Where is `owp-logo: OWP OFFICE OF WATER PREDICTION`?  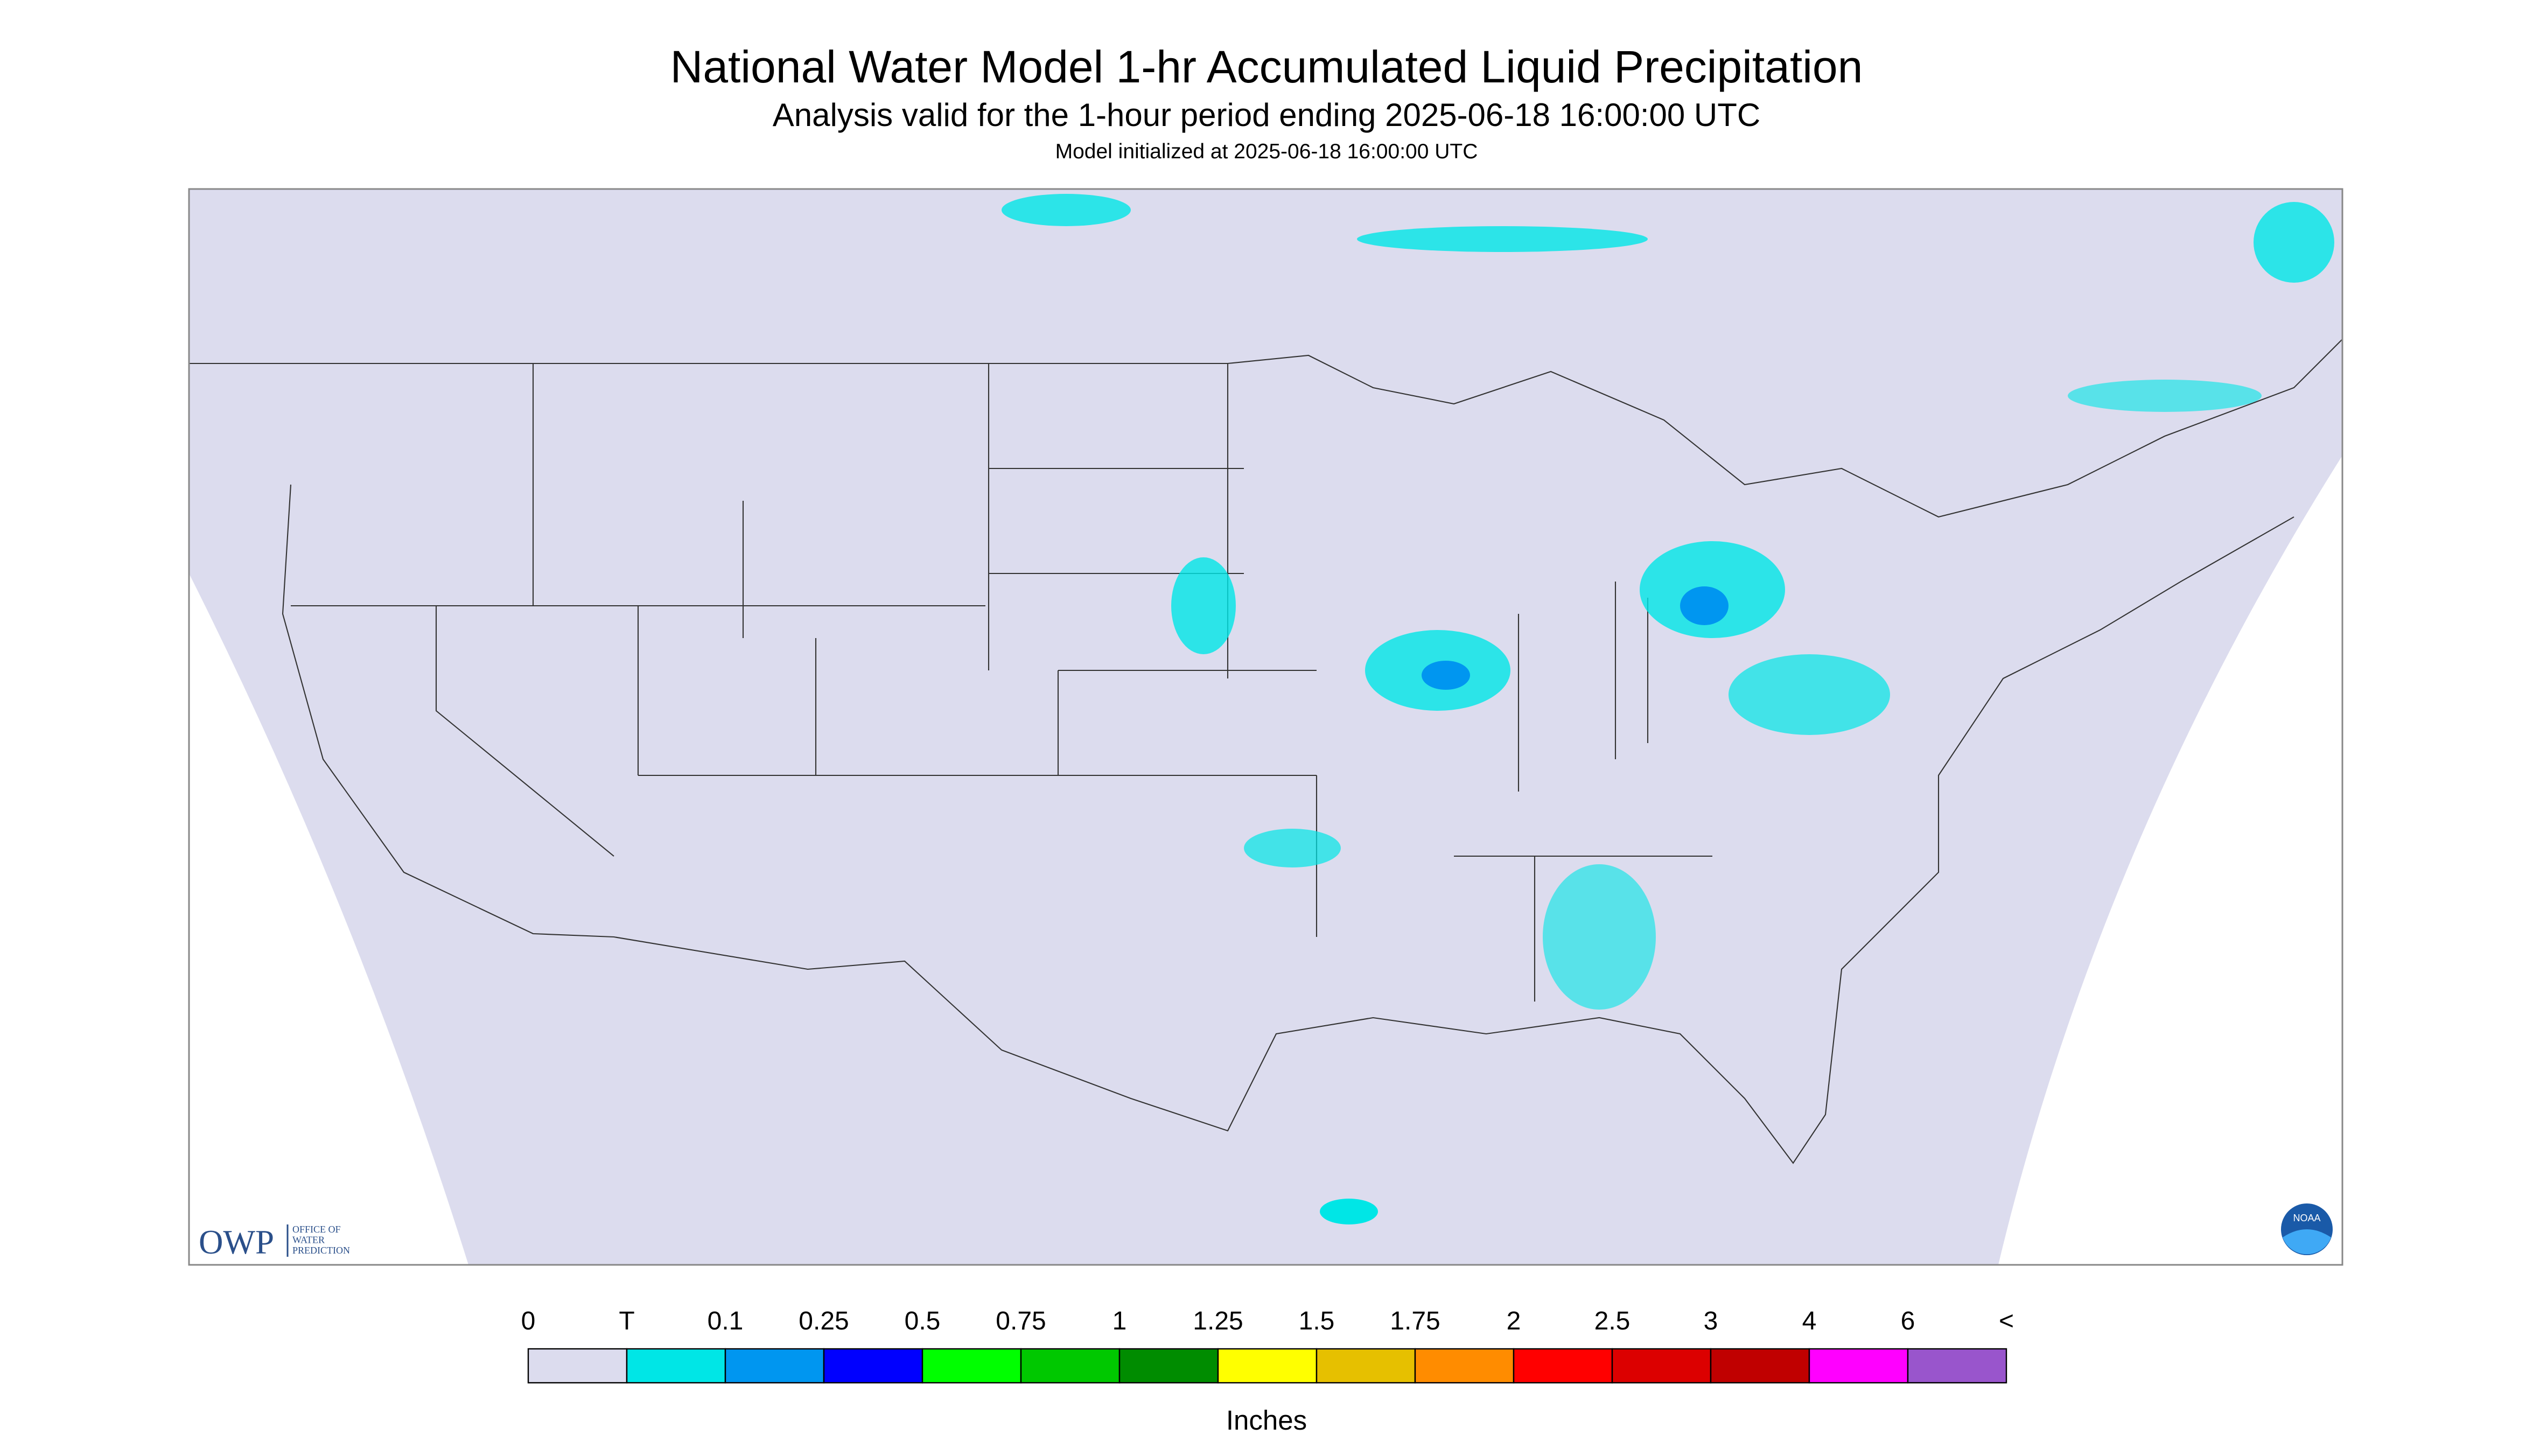
owp-logo: OWP OFFICE OF WATER PREDICTION is located at coordinates (274, 1242).